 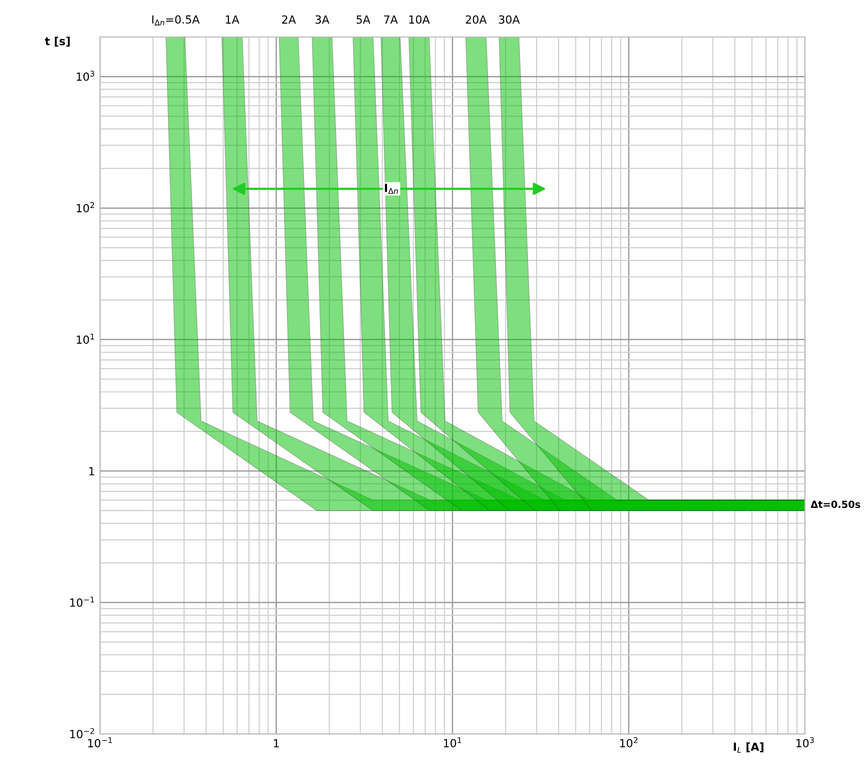 What do you see at coordinates (835, 504) in the screenshot?
I see `annotation: Δt=0.50s` at bounding box center [835, 504].